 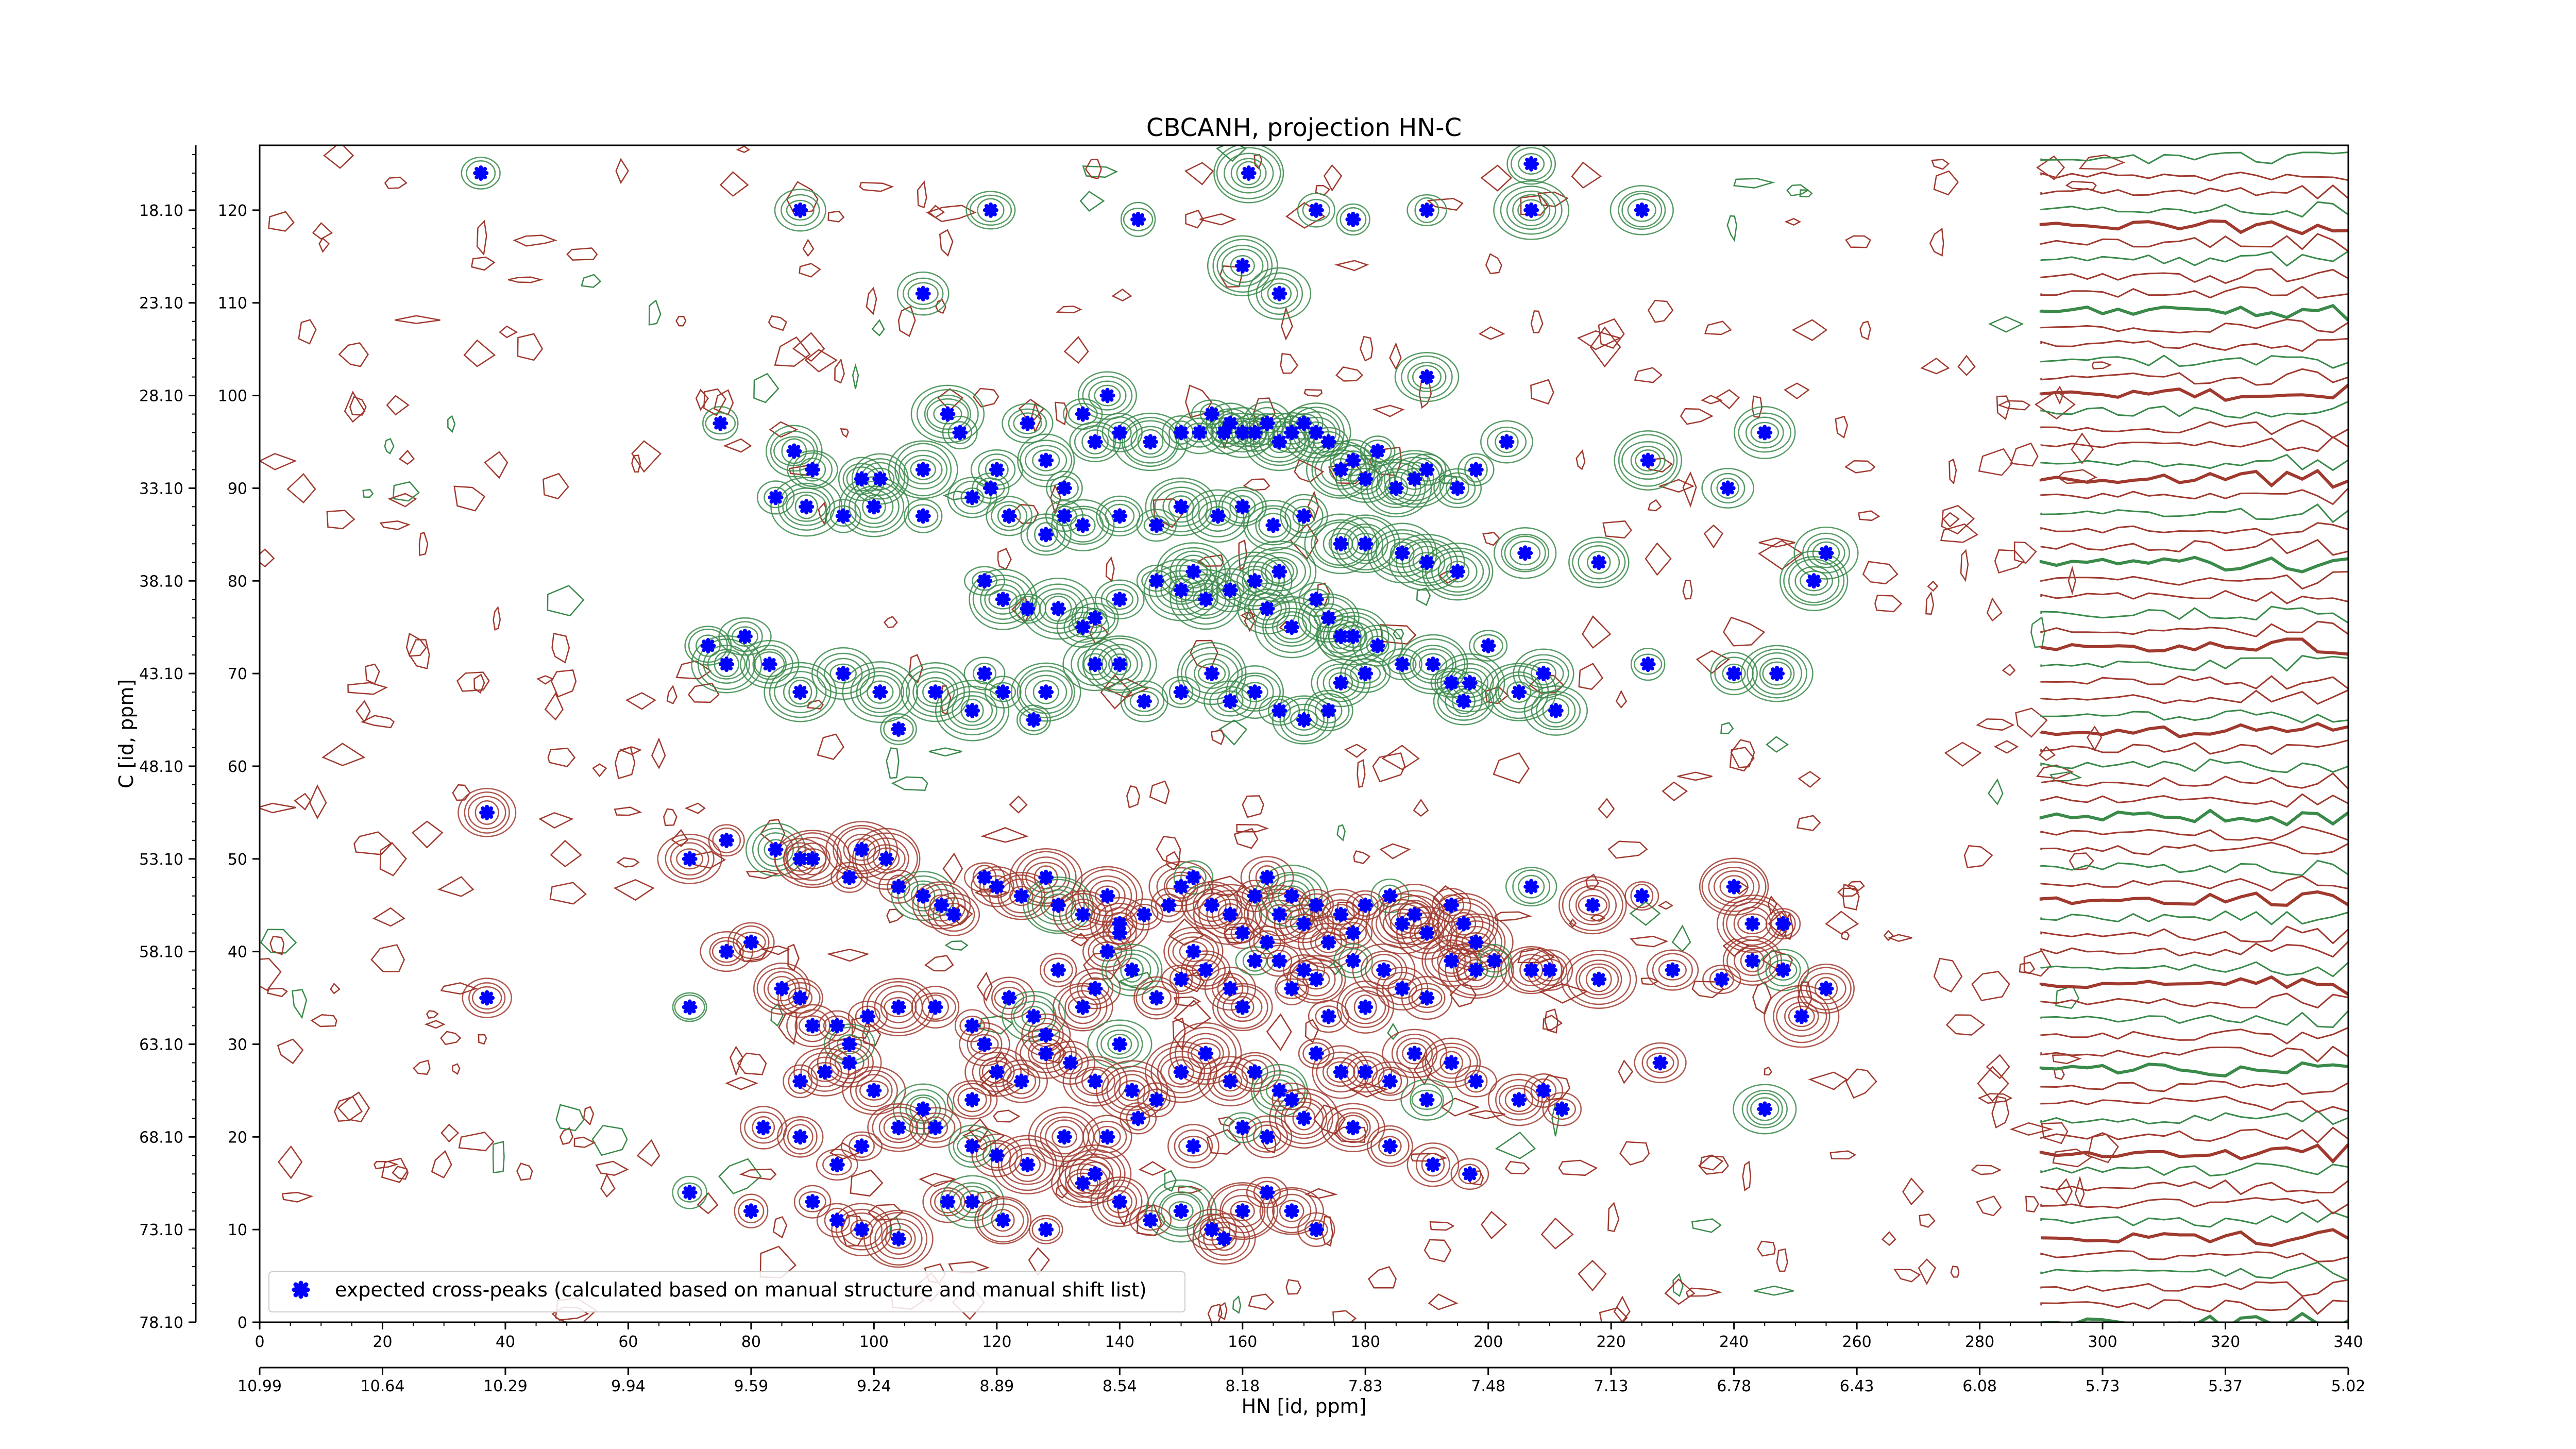 I want to click on x-tick-label: 180, so click(x=1365, y=1342).